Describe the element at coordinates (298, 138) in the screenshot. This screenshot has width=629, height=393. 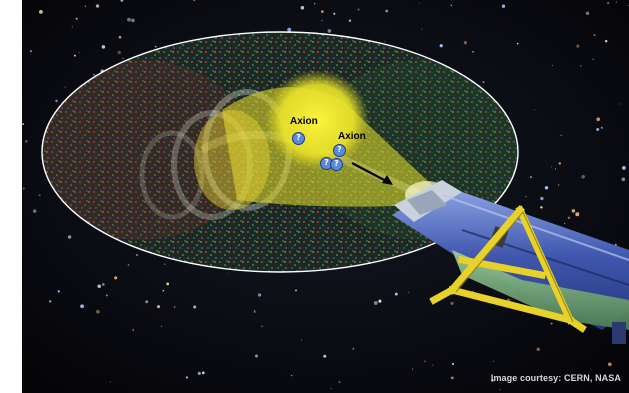
I see `question-mark-icon: ?` at that location.